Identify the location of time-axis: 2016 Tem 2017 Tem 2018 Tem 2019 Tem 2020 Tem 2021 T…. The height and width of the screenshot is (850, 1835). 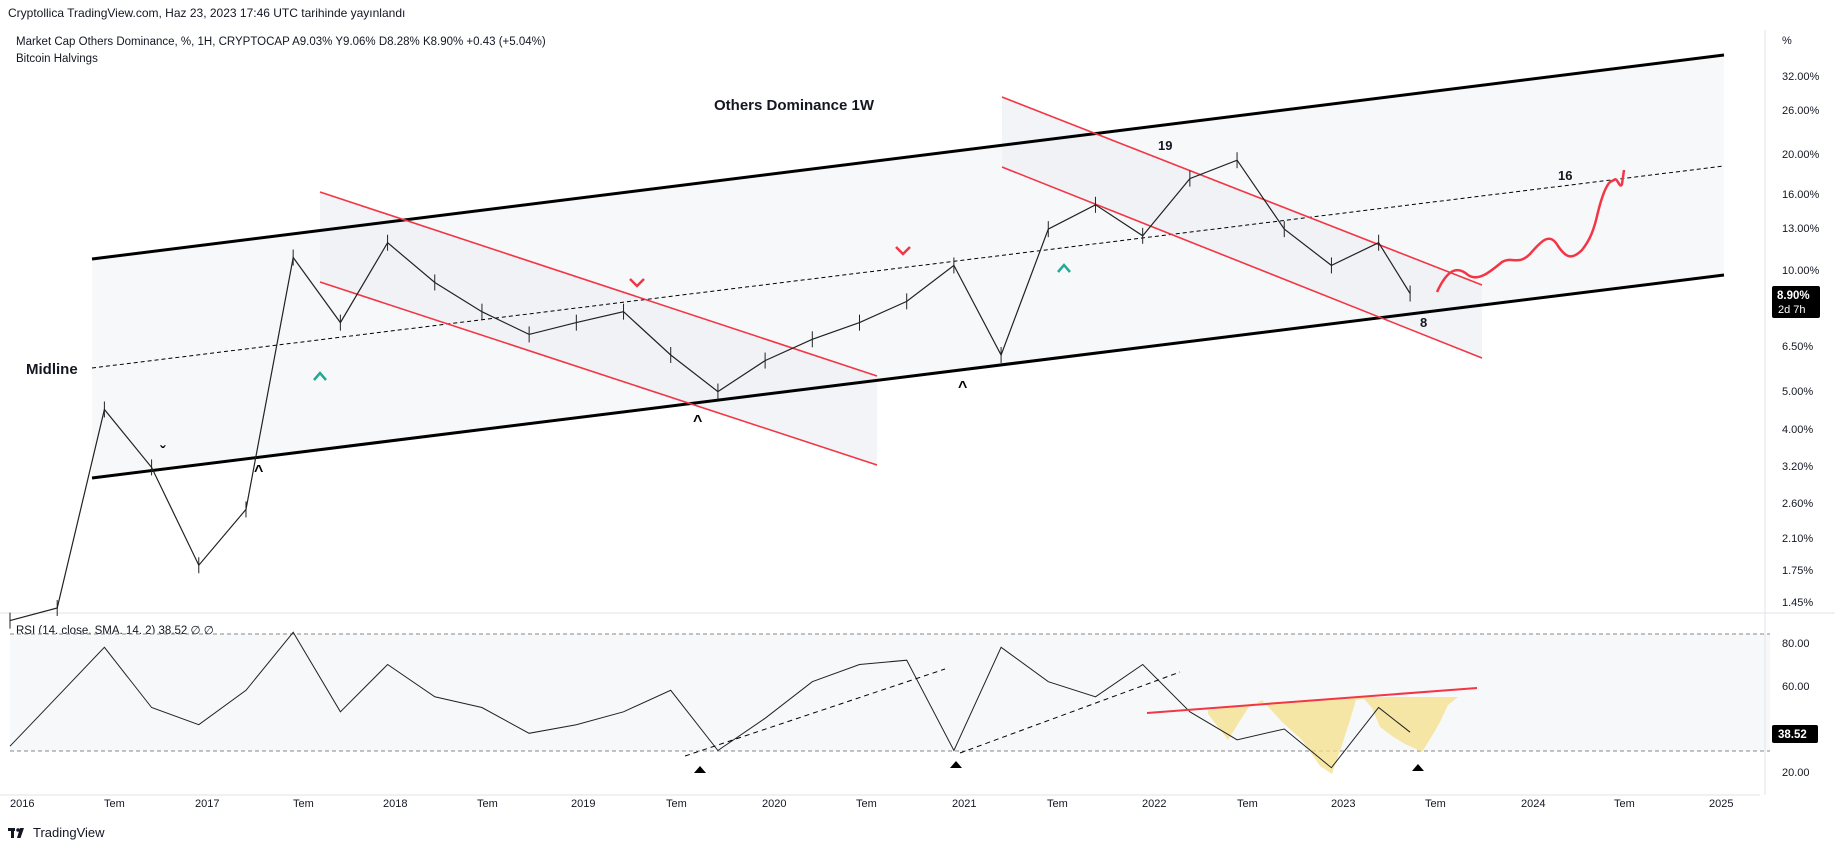
(871, 804).